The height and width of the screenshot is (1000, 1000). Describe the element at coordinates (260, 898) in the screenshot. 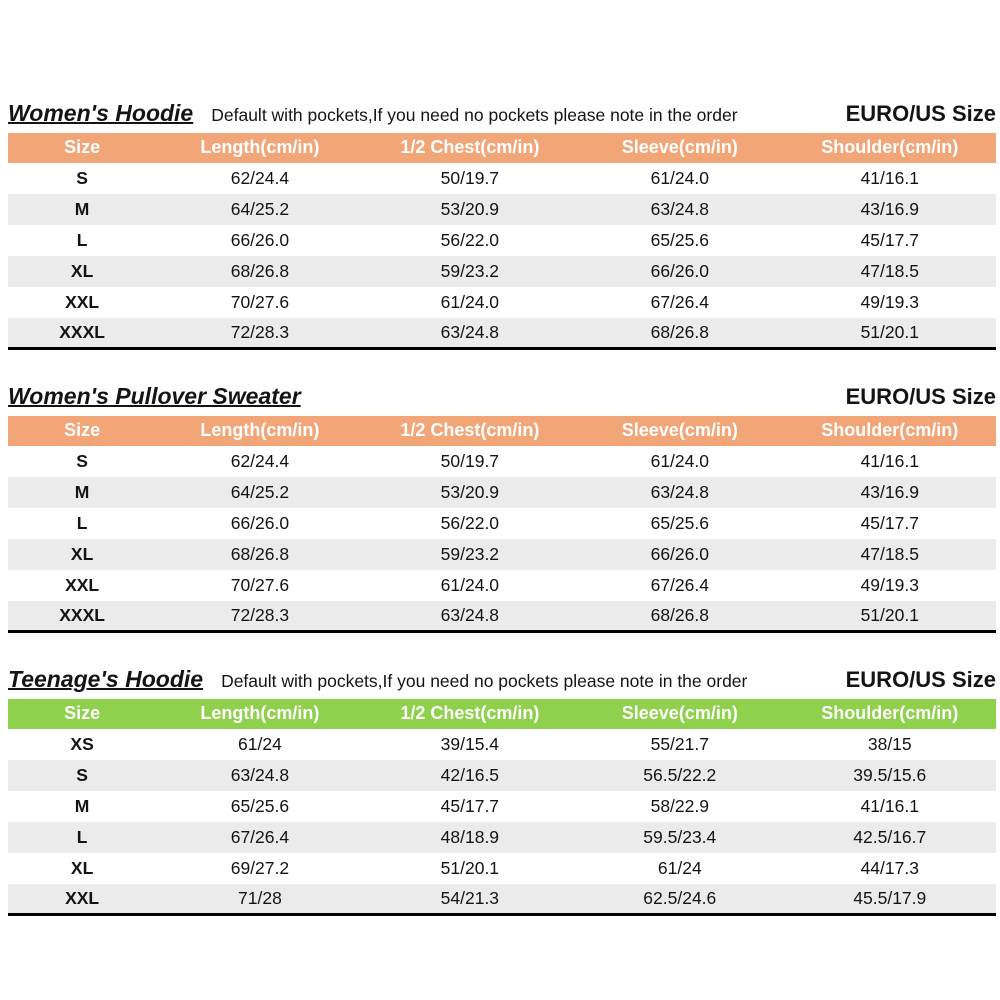

I see `measurement-cell: 71/28` at that location.